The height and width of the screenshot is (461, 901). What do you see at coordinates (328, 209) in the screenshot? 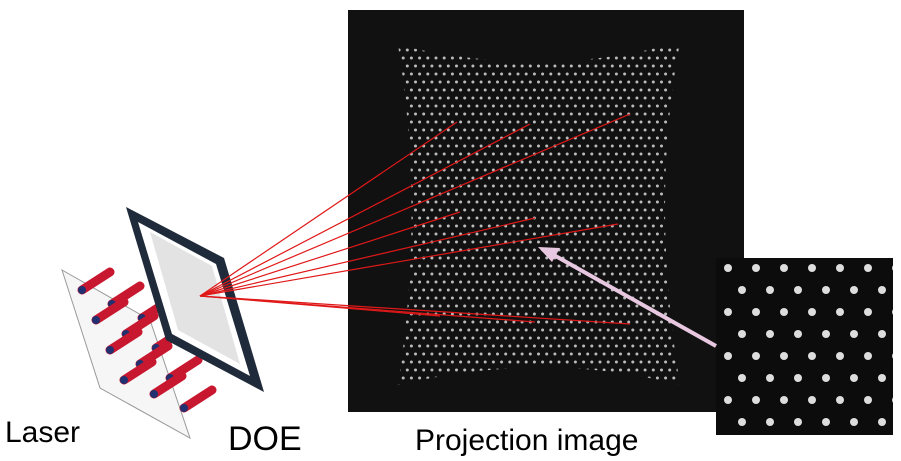
I see `beam` at bounding box center [328, 209].